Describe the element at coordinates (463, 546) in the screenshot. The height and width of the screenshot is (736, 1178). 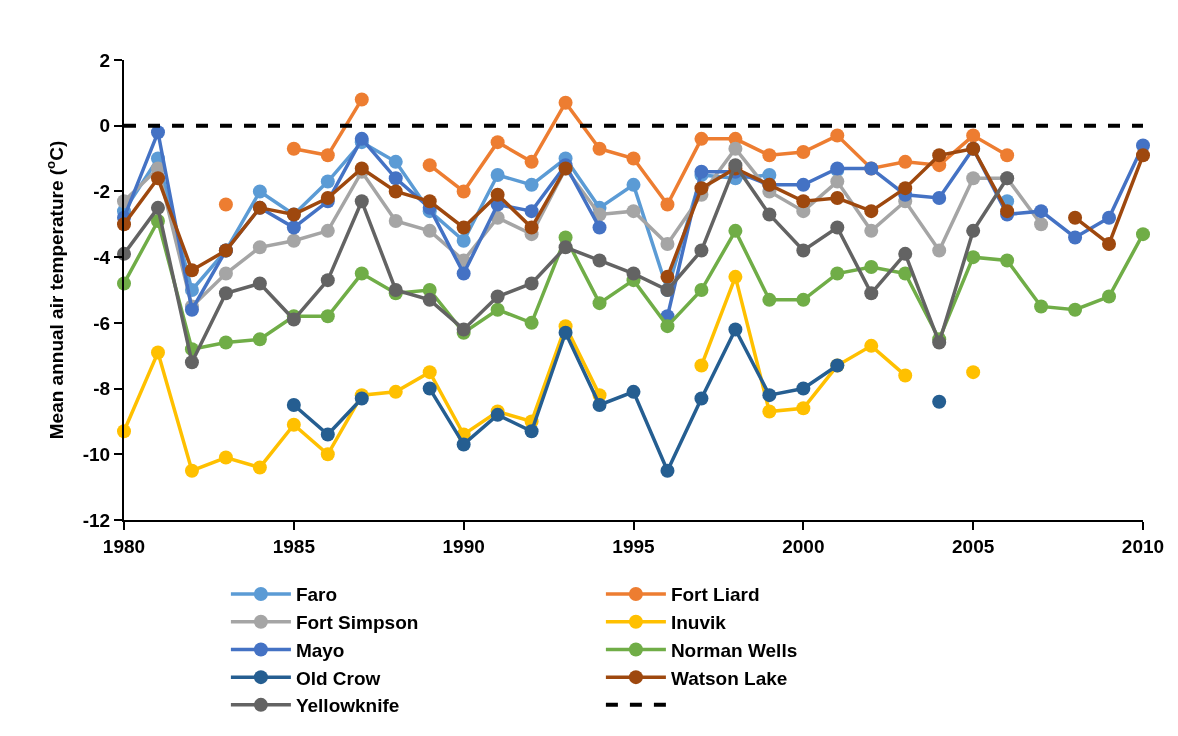
I see `x-tick-label: 1990` at that location.